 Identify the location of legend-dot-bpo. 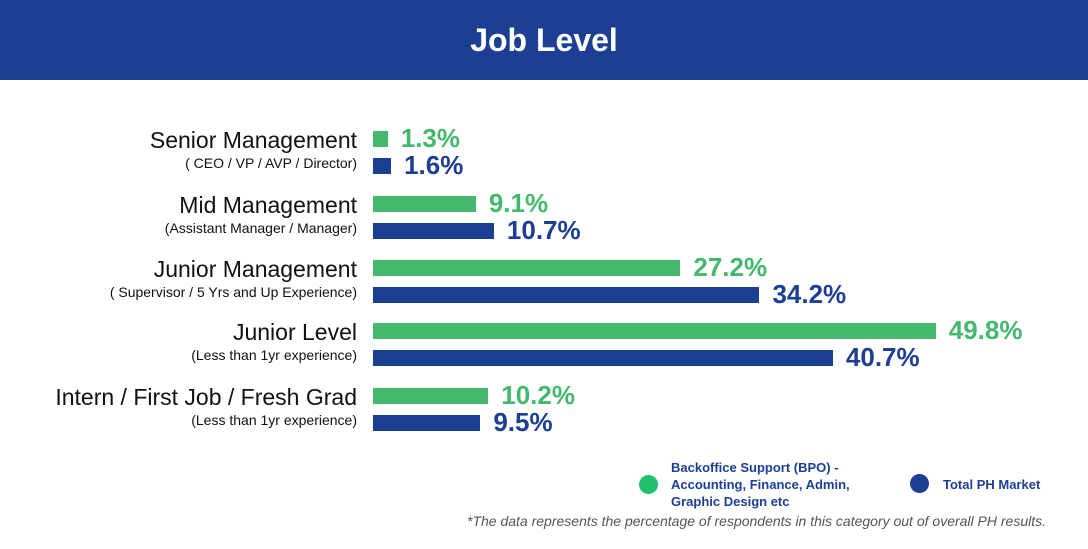
(648, 484).